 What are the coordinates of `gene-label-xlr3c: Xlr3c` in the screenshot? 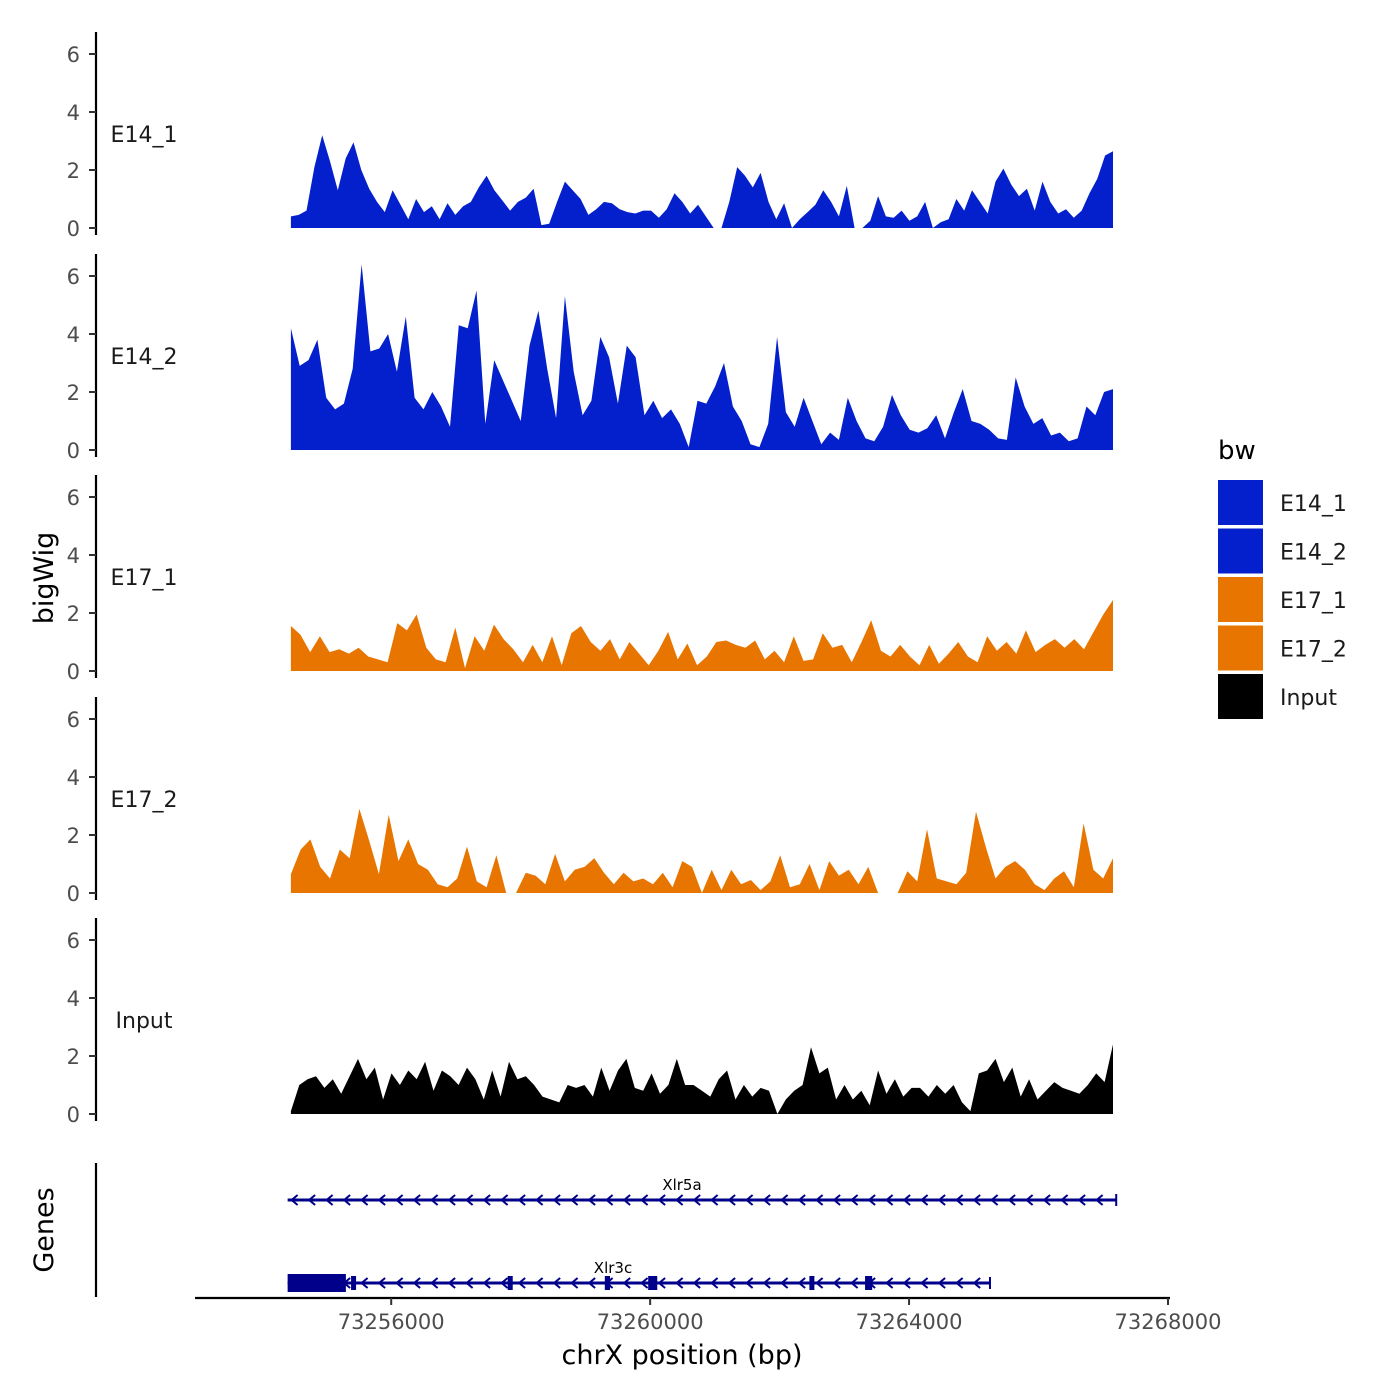 It's located at (613, 1268).